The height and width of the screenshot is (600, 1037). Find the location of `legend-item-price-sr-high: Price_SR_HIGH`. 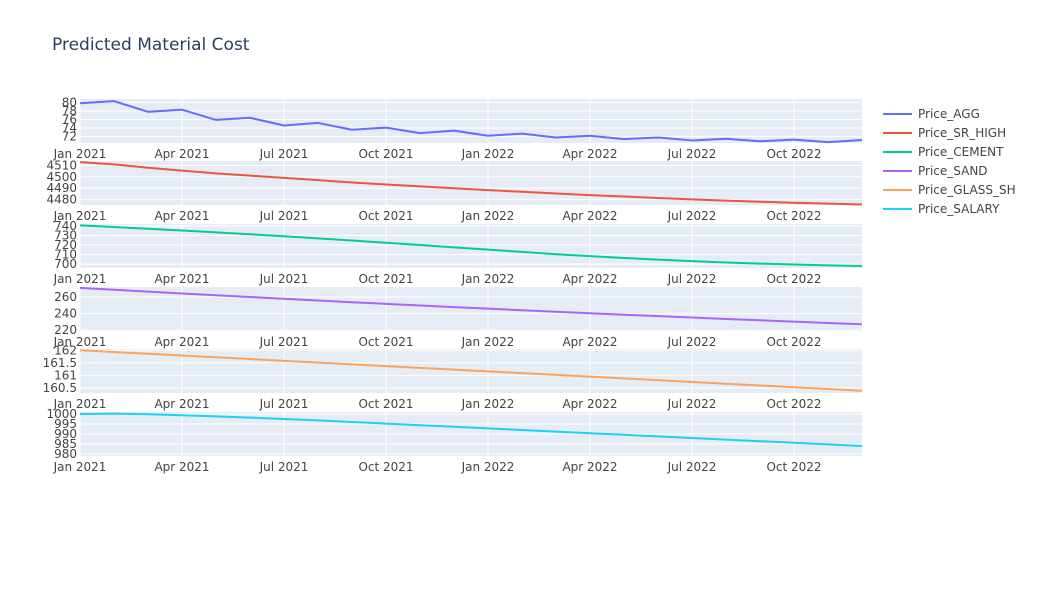

legend-item-price-sr-high: Price_SR_HIGH is located at coordinates (944, 133).